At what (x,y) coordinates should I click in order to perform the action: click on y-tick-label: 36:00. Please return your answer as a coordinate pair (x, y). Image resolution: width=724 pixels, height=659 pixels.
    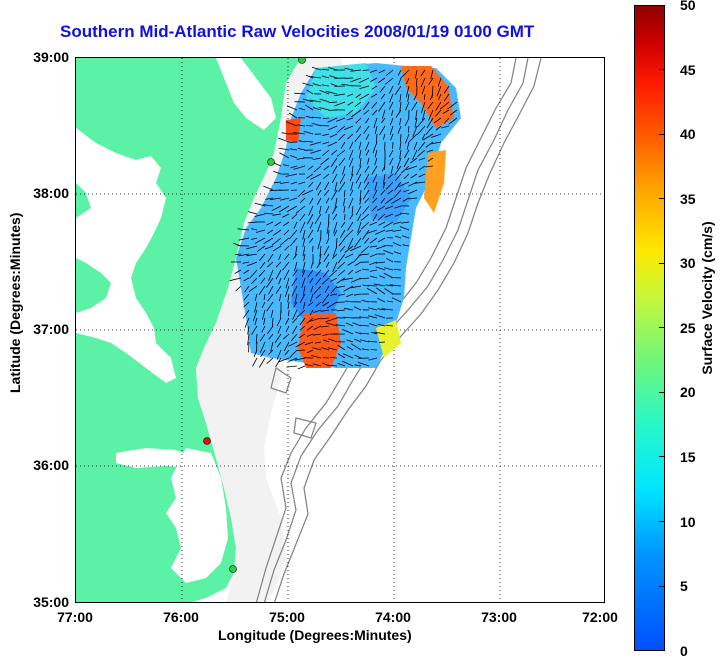
    Looking at the image, I should click on (51, 465).